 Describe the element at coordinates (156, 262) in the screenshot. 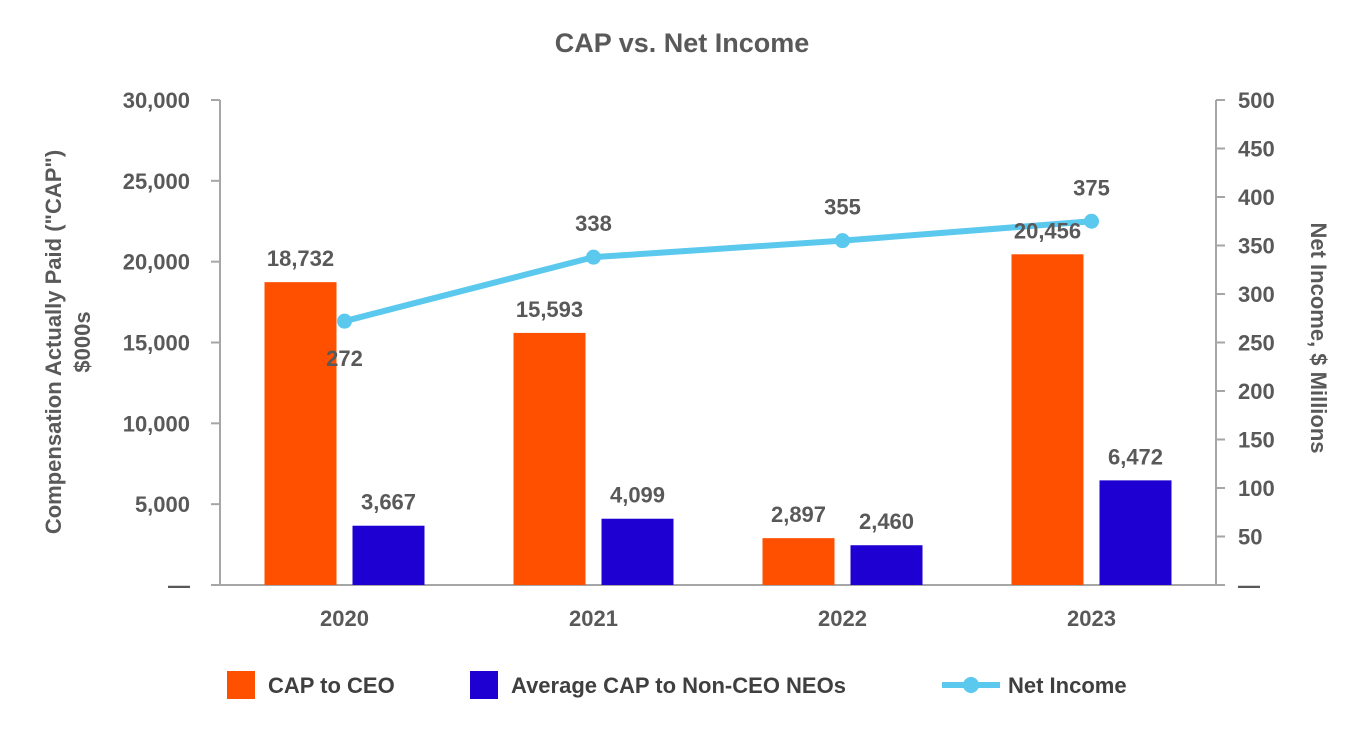

I see `left-tick-label: 20,000` at that location.